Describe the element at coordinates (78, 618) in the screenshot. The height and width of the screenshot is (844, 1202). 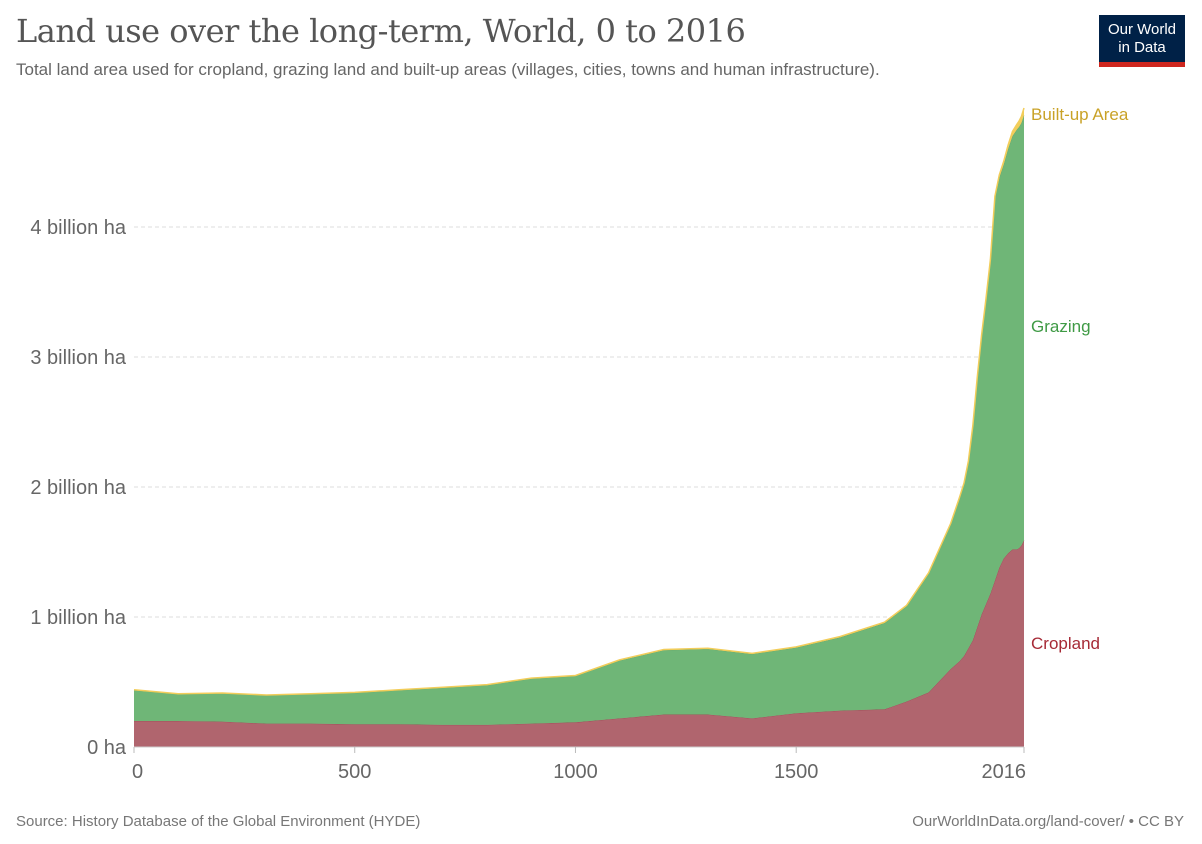
I see `y-tick-label: 1 billion ha` at that location.